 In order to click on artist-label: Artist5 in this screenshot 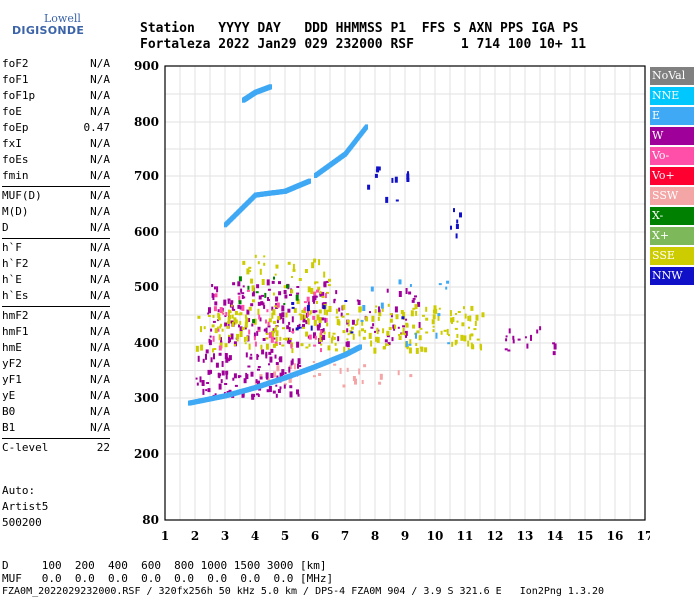, I will do `click(25, 506)`.